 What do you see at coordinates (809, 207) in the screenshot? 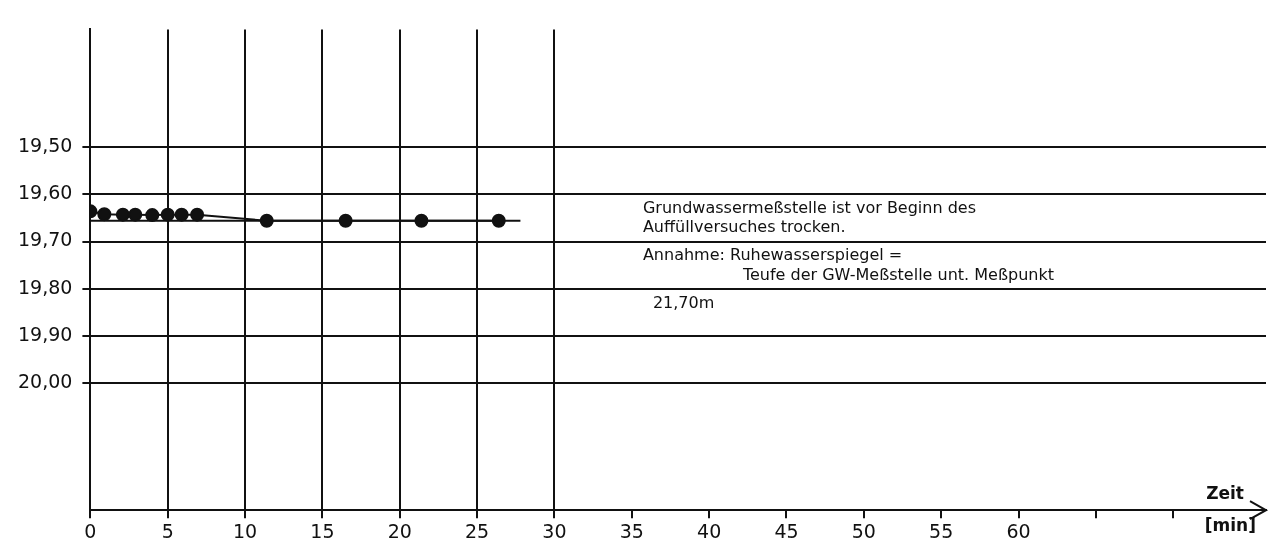
I see `annotation: Grundwassermeßstelle ist vor Beginn des` at bounding box center [809, 207].